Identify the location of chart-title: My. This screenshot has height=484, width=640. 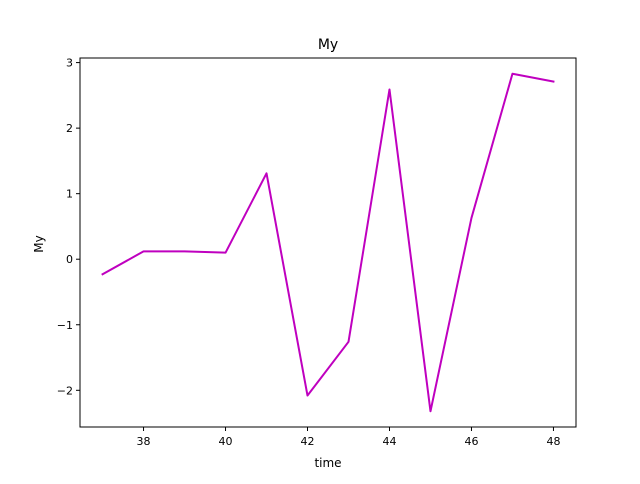
(328, 45).